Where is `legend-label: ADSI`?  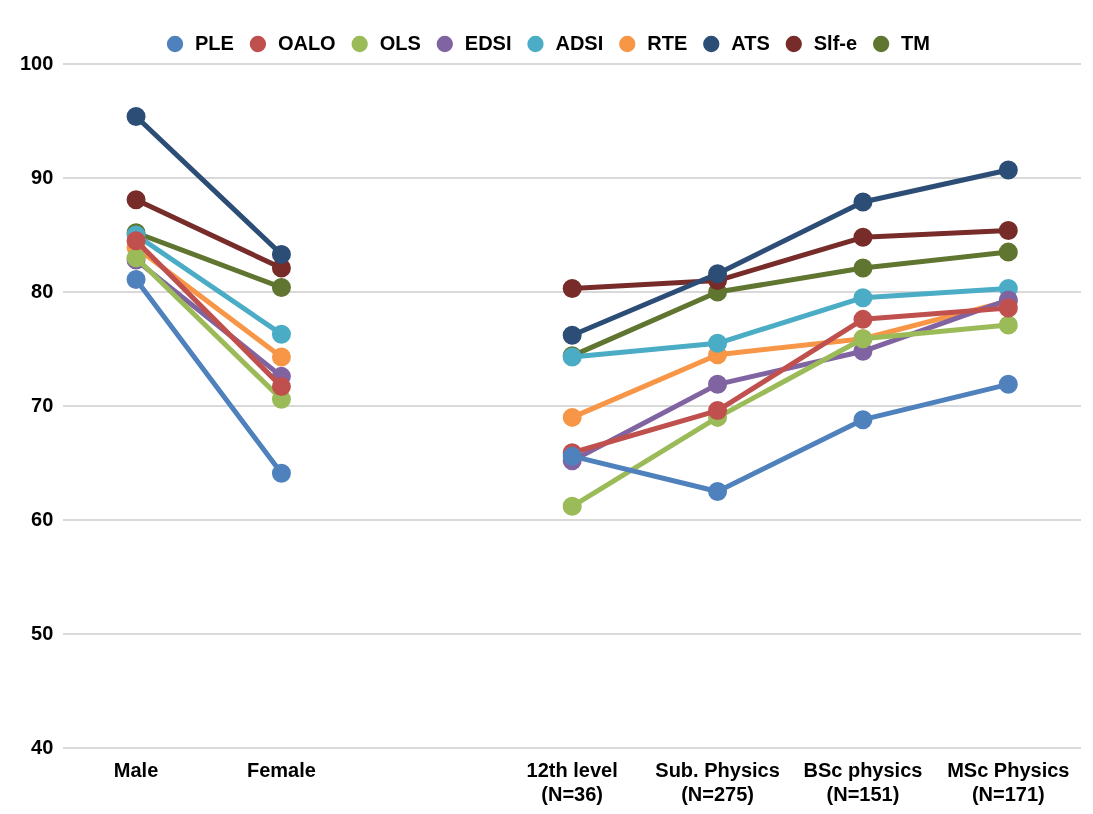
legend-label: ADSI is located at coordinates (579, 42).